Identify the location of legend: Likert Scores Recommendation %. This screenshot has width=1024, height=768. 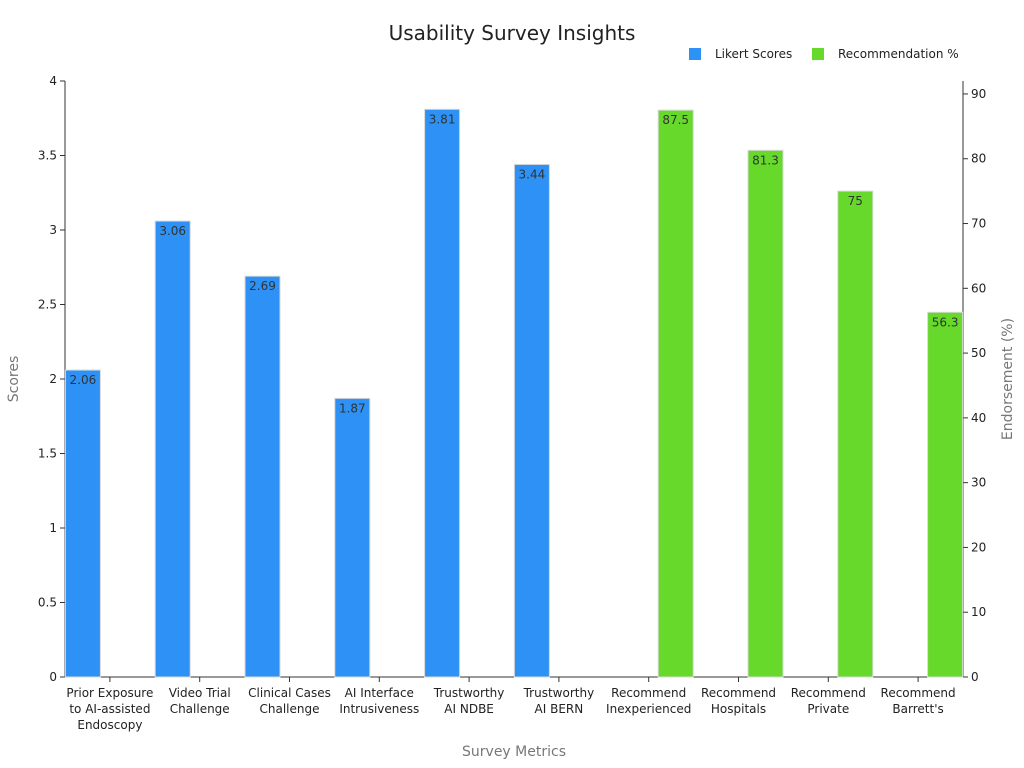
(824, 54).